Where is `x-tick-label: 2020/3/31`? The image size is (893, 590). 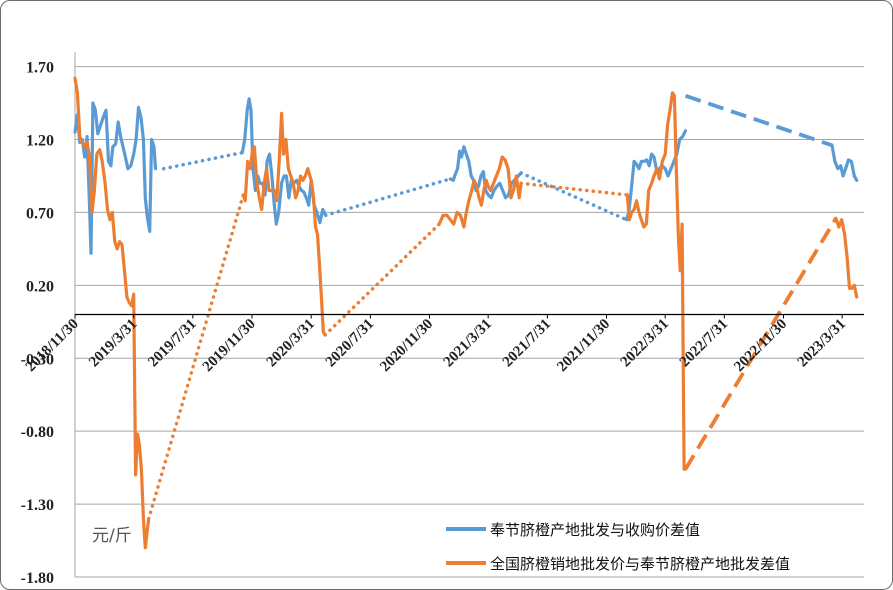 x-tick-label: 2020/3/31 is located at coordinates (291, 343).